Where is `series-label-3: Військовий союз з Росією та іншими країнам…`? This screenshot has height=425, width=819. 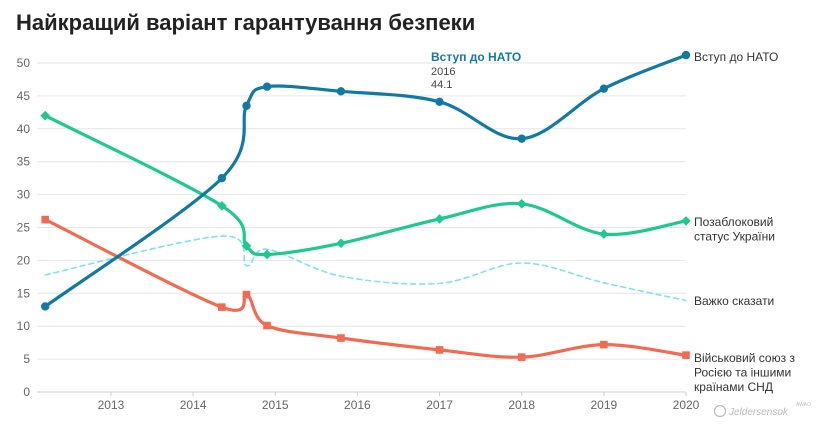
series-label-3: Військовий союз з Росією та іншими країнам… is located at coordinates (744, 372).